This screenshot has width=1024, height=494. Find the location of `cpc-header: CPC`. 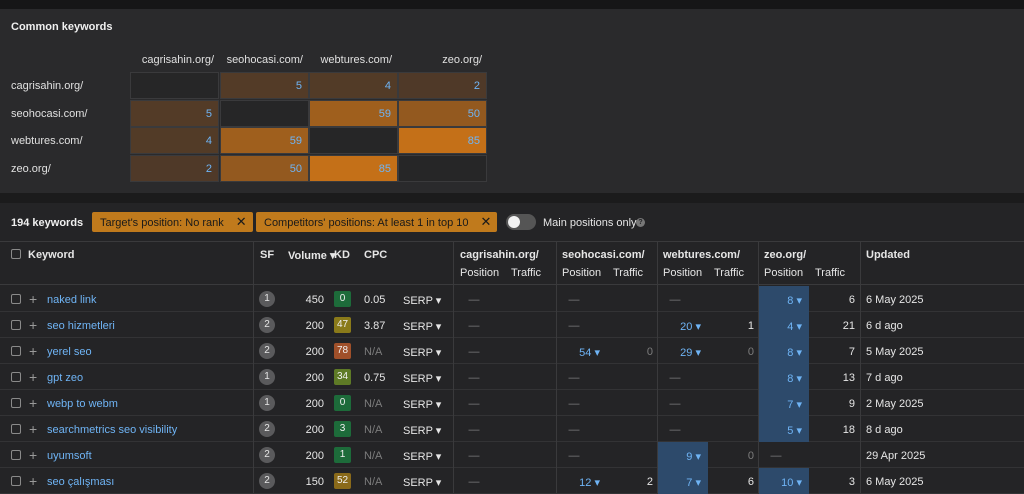

cpc-header: CPC is located at coordinates (376, 255).